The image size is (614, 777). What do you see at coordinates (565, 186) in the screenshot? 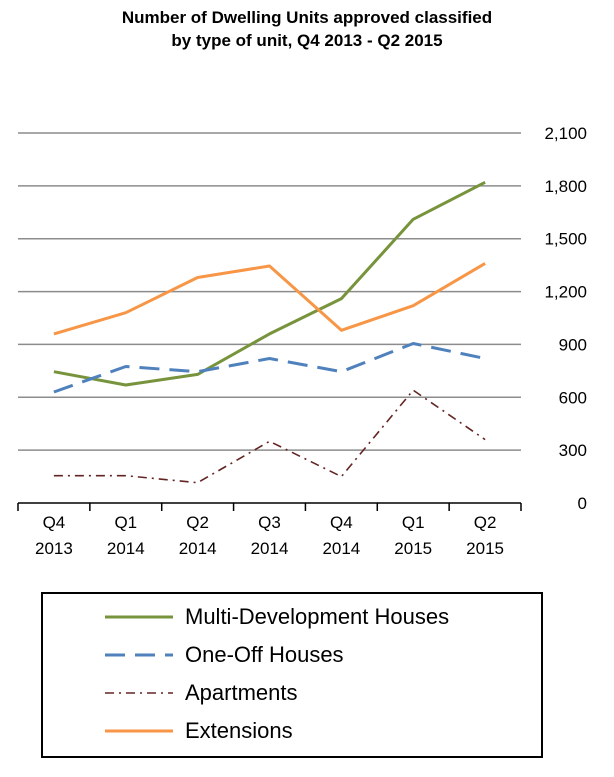
I see `y-tick-label: 1,800` at bounding box center [565, 186].